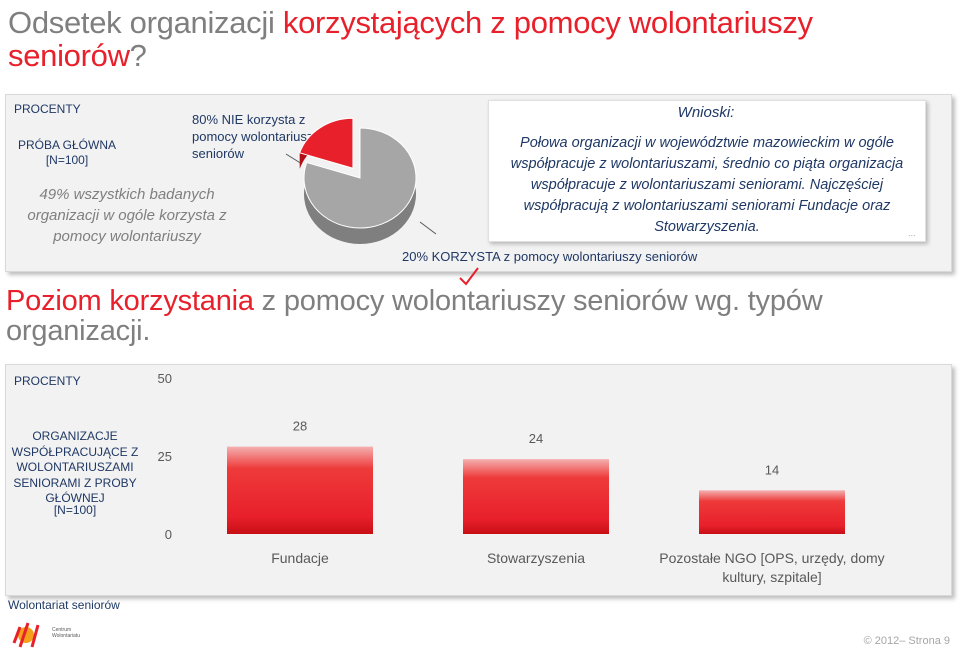 The image size is (960, 659). I want to click on logo-text: Centrum Wolontariatu, so click(66, 633).